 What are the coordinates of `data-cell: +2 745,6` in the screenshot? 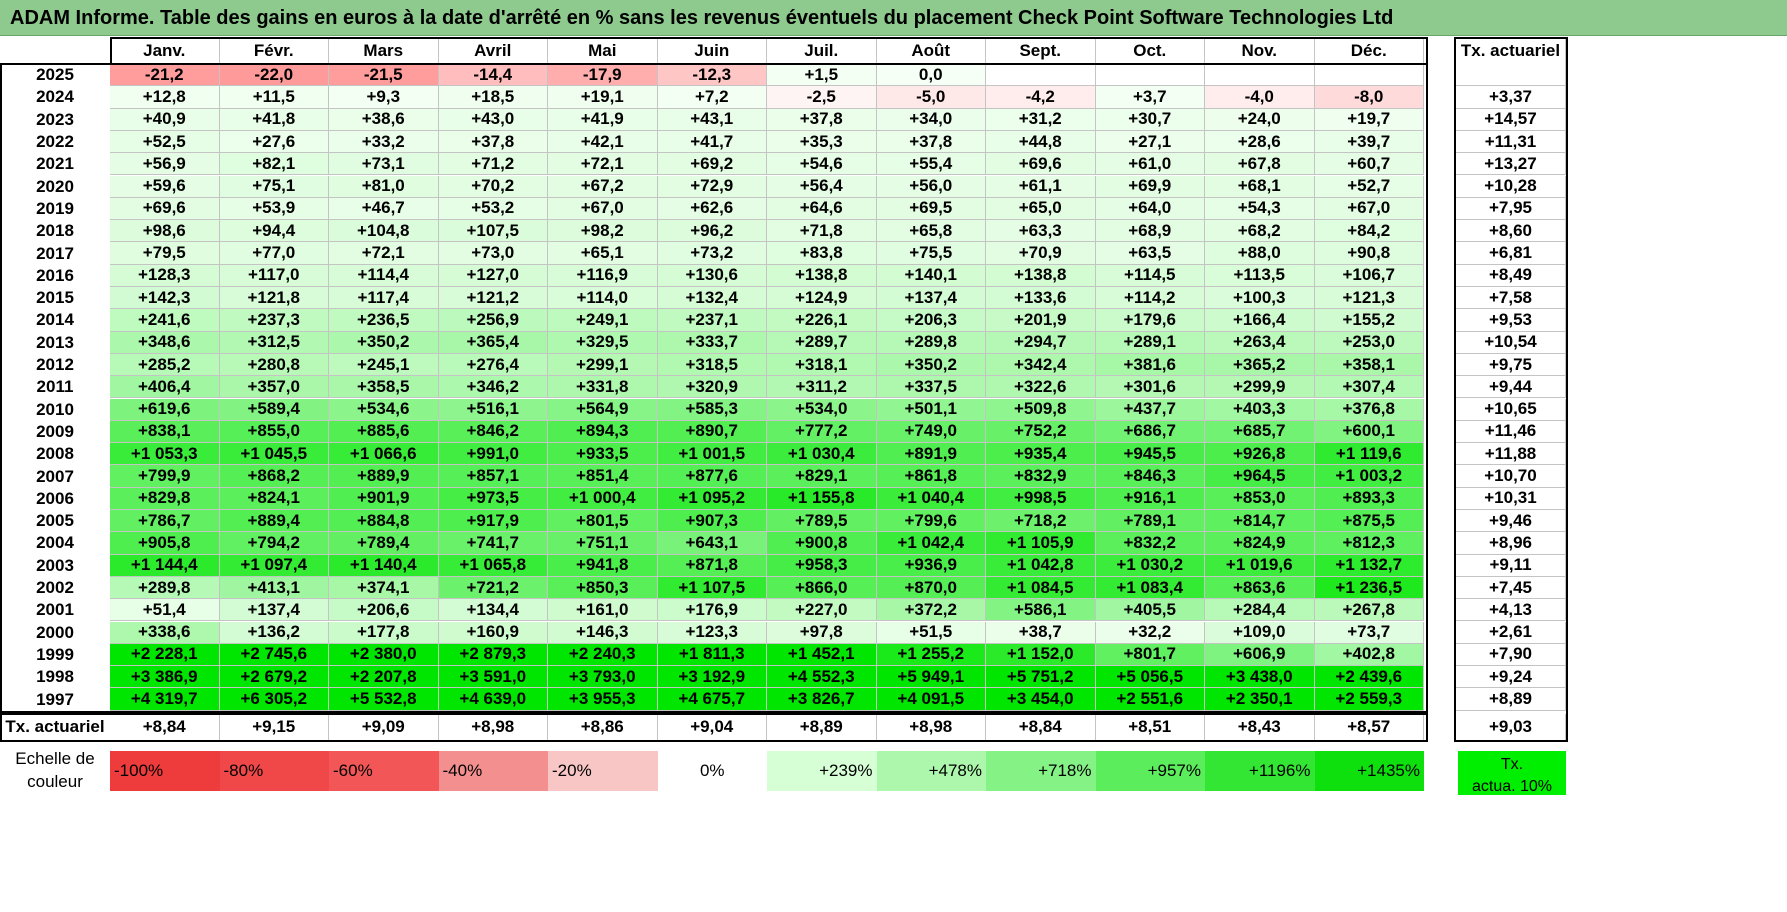 It's located at (274, 655).